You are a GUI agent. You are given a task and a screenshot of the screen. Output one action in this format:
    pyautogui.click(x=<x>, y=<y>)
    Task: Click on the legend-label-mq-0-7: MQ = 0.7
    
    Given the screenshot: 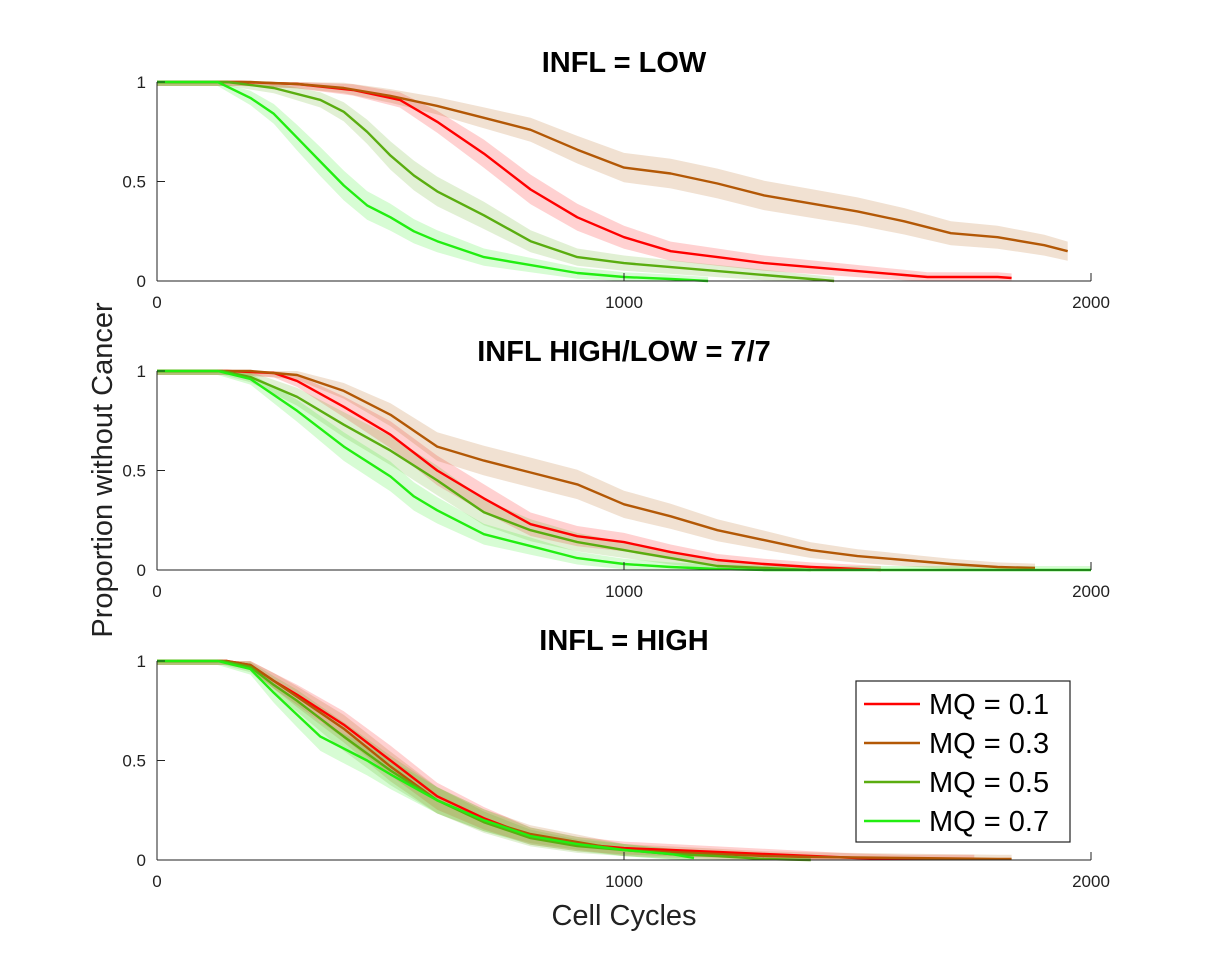 What is the action you would take?
    pyautogui.click(x=989, y=822)
    